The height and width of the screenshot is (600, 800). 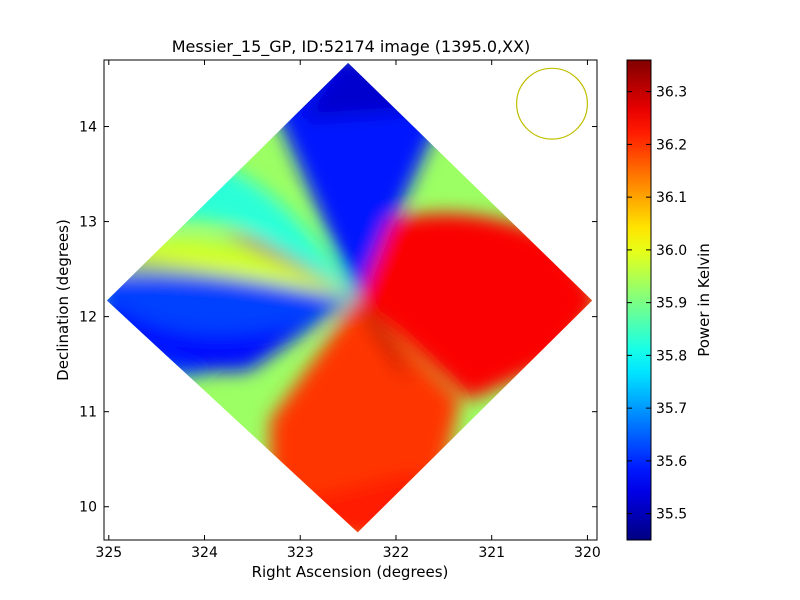 What do you see at coordinates (88, 413) in the screenshot?
I see `y-tick-label: 11` at bounding box center [88, 413].